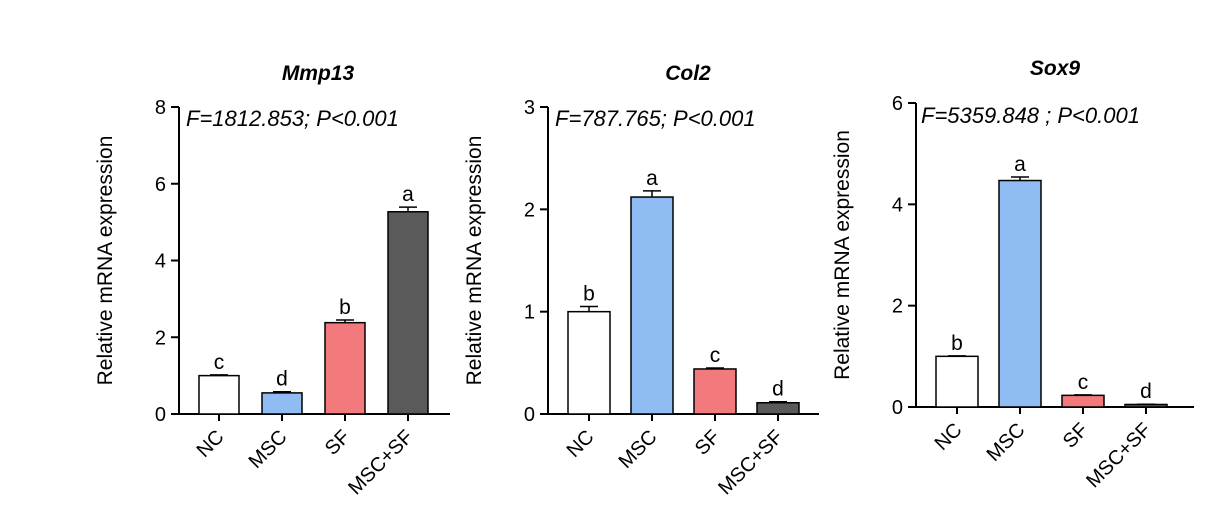  What do you see at coordinates (318, 73) in the screenshot?
I see `chart-title: Mmp13` at bounding box center [318, 73].